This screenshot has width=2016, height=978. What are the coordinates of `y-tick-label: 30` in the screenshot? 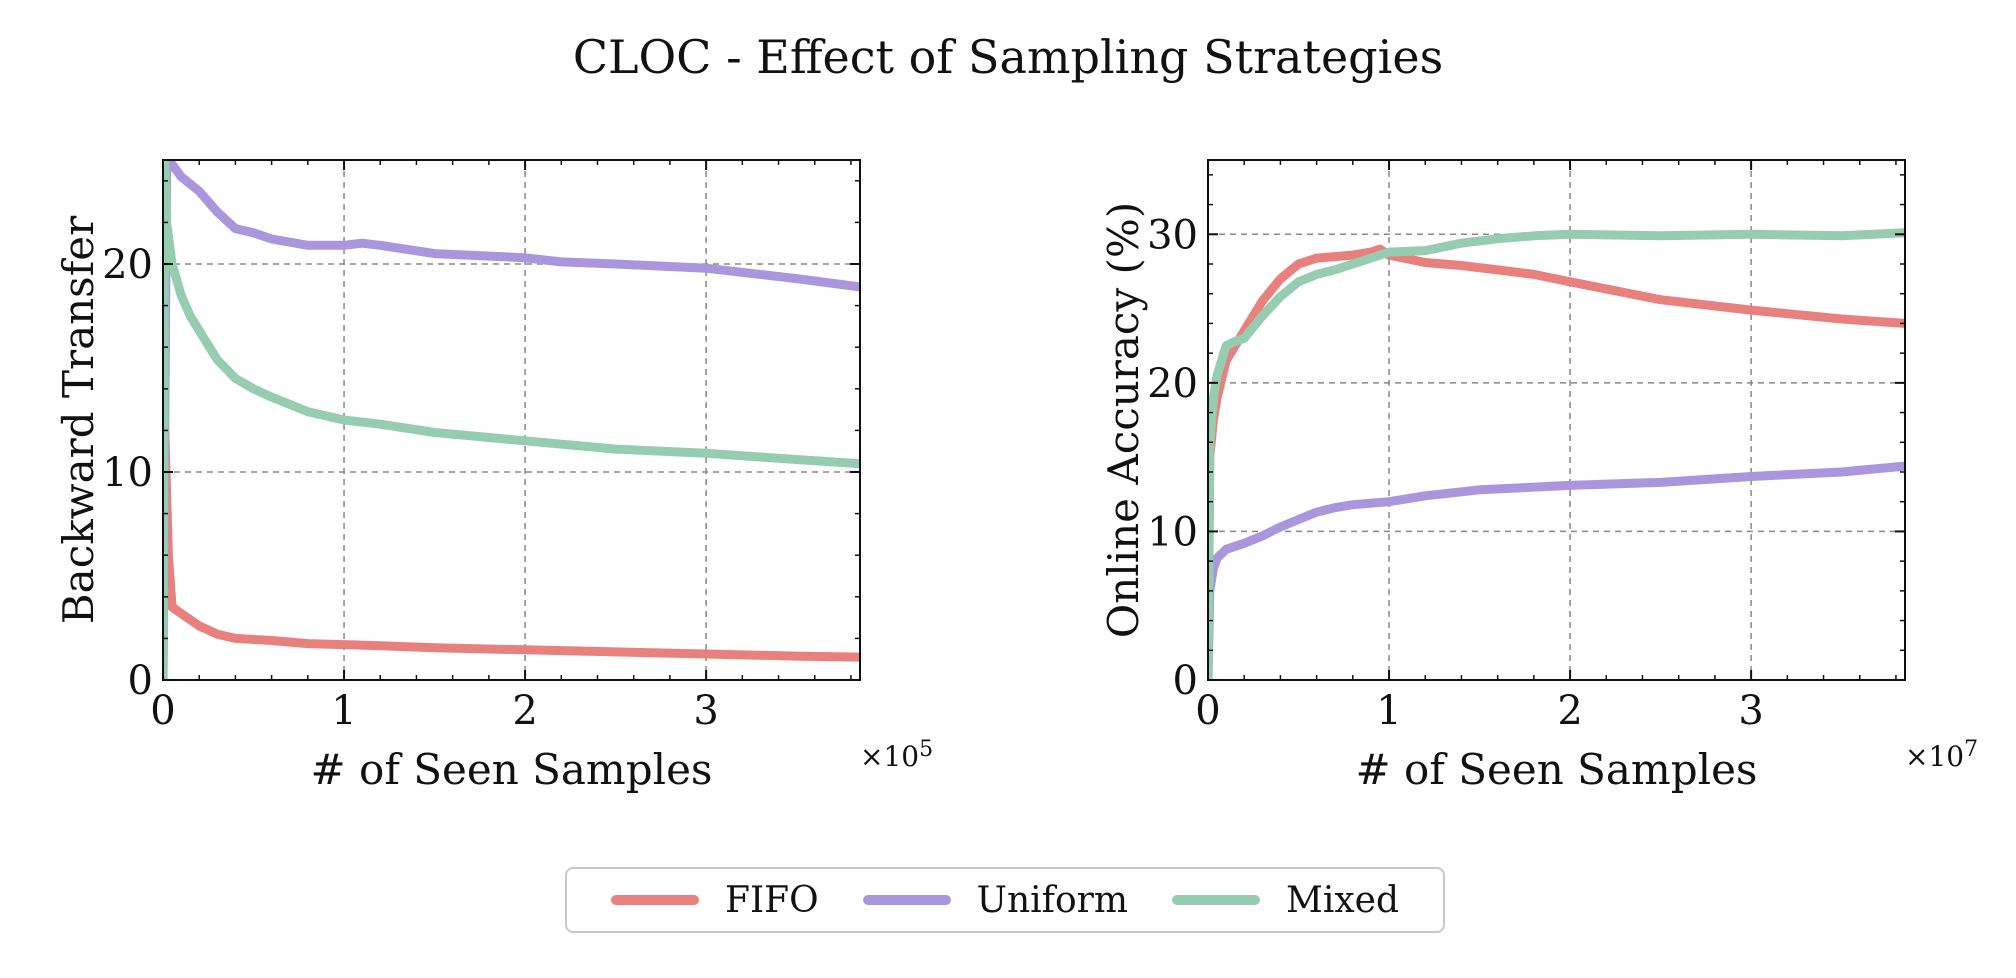 It's located at (1172, 235).